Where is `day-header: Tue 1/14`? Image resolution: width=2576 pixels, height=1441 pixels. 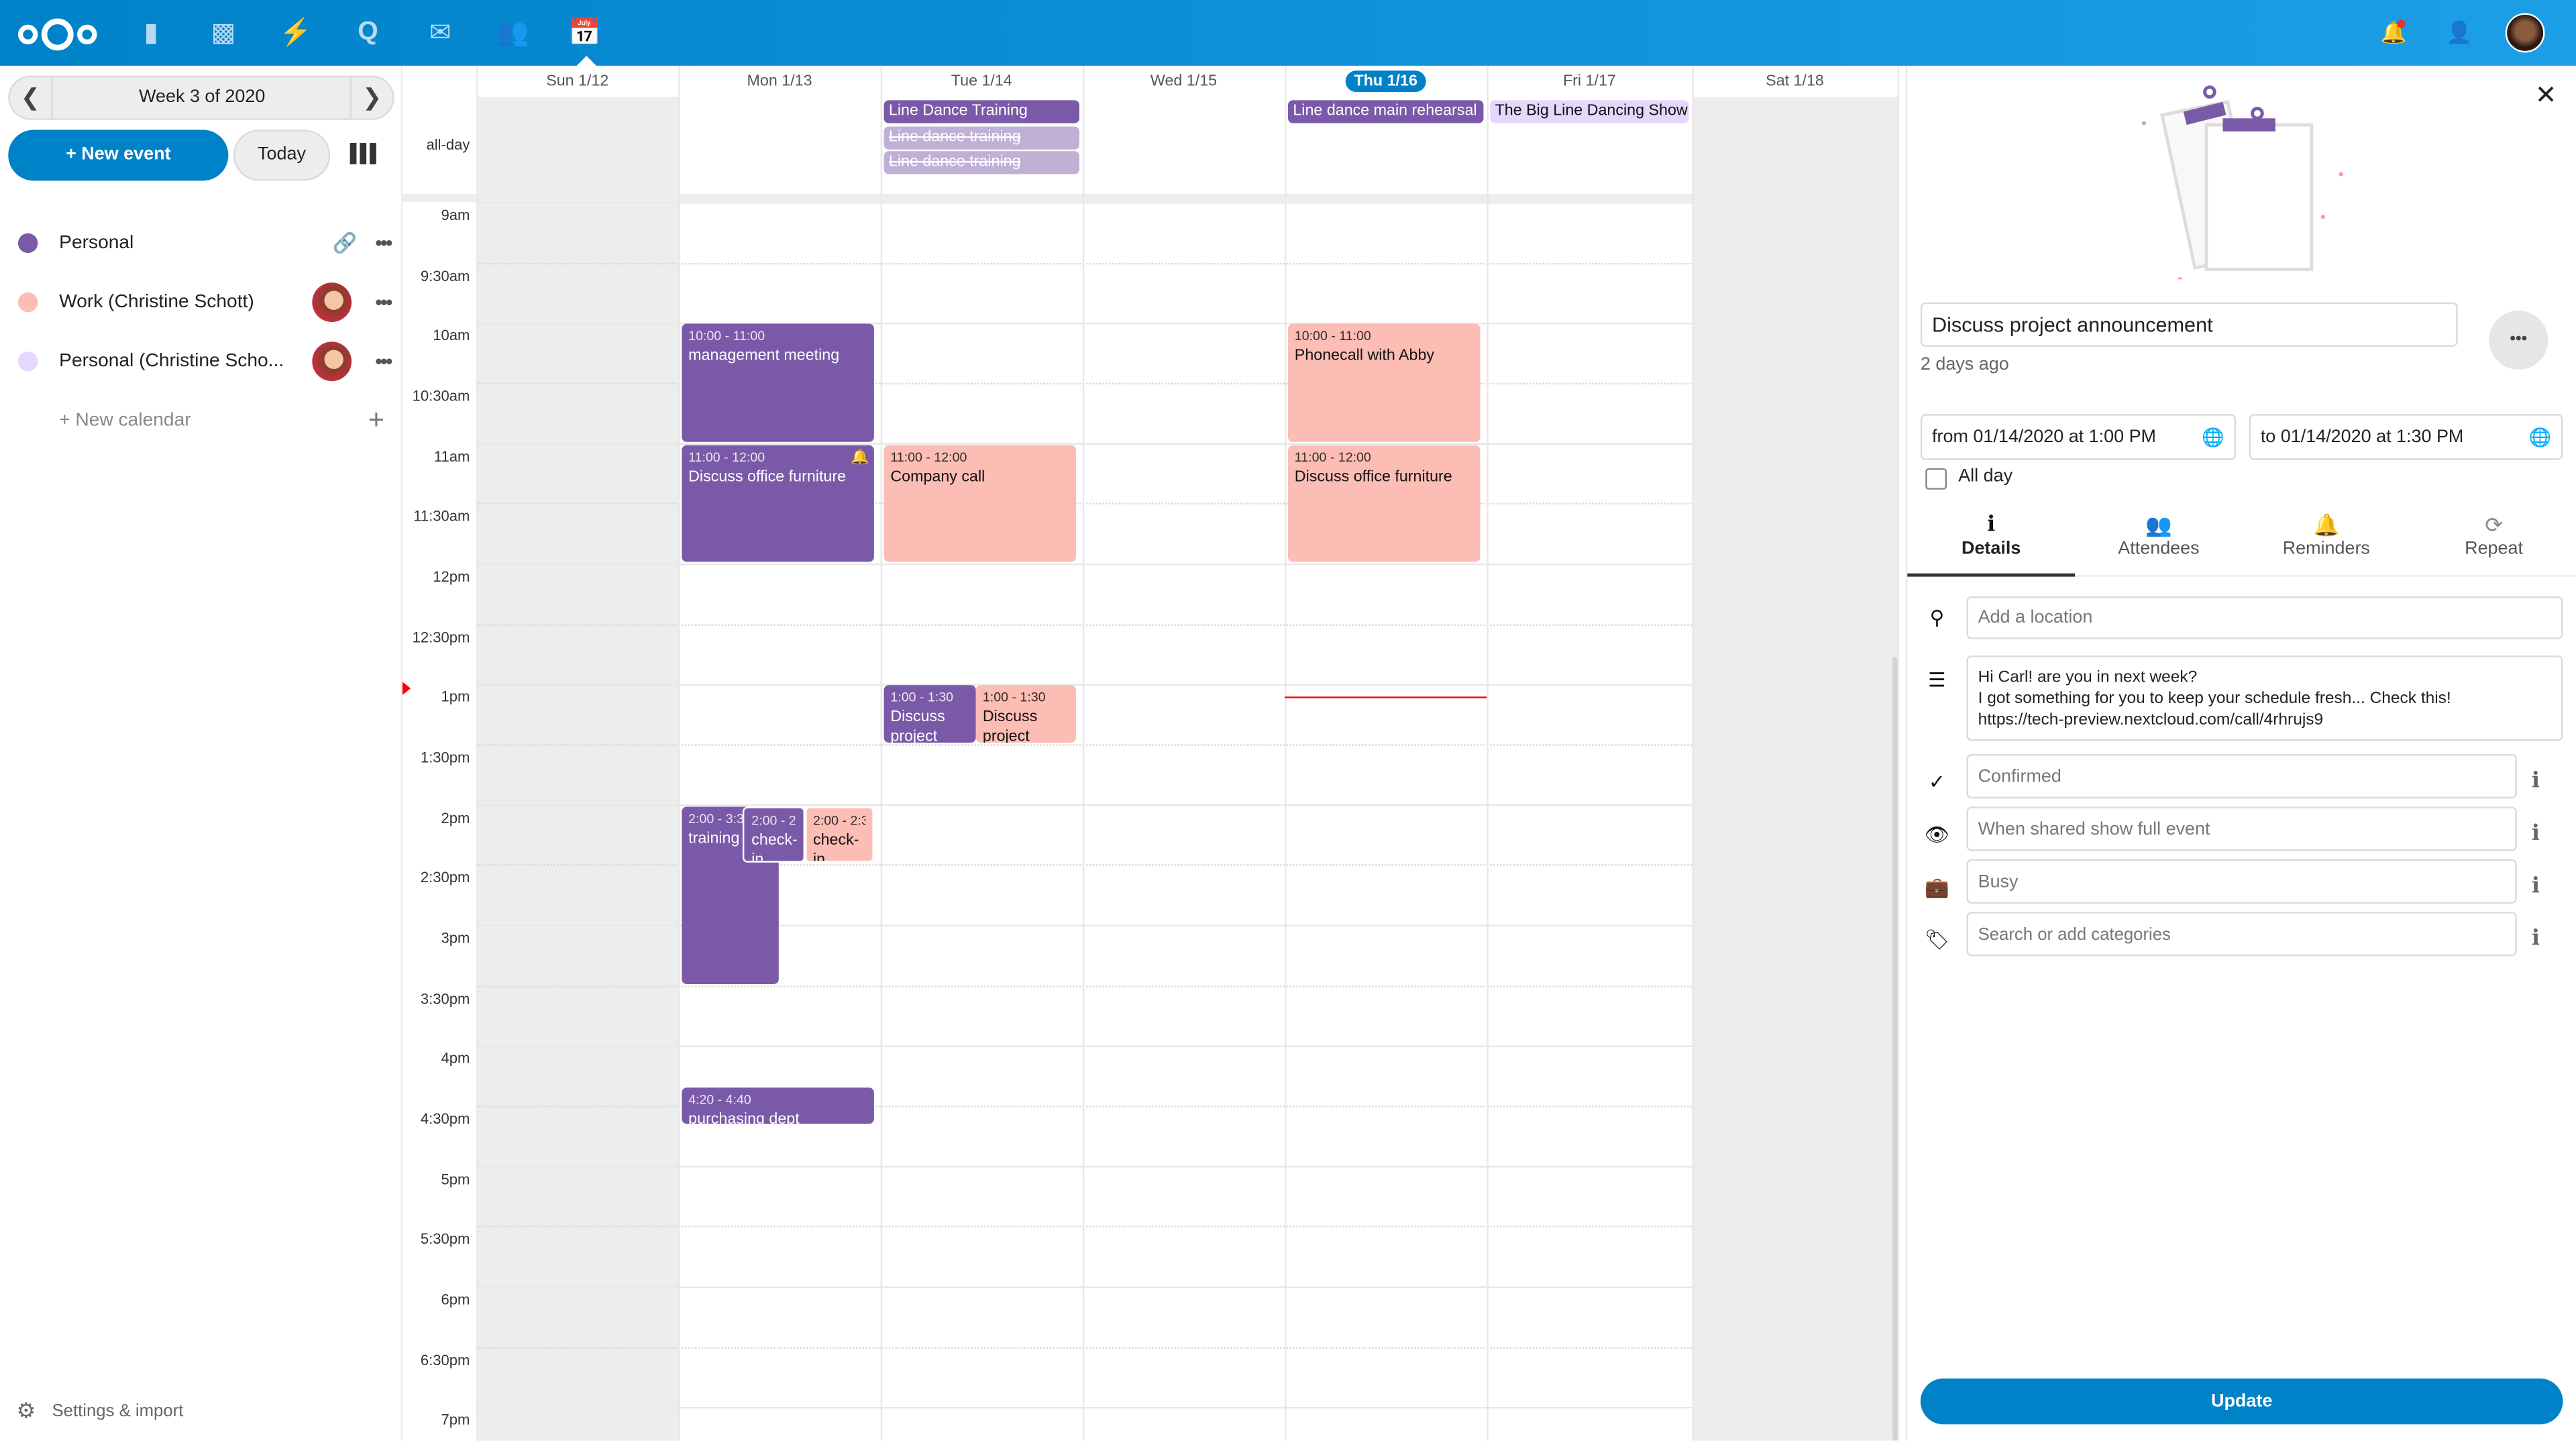
day-header: Tue 1/14 is located at coordinates (982, 81).